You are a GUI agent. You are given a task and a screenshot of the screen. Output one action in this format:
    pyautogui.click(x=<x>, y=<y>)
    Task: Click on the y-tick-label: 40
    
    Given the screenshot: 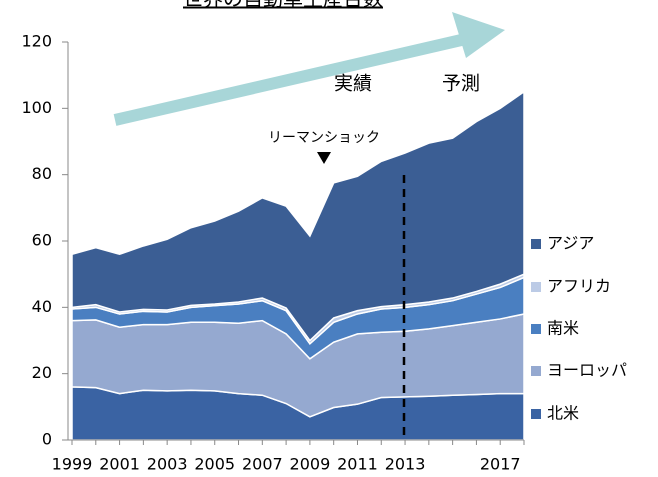 What is the action you would take?
    pyautogui.click(x=42, y=306)
    